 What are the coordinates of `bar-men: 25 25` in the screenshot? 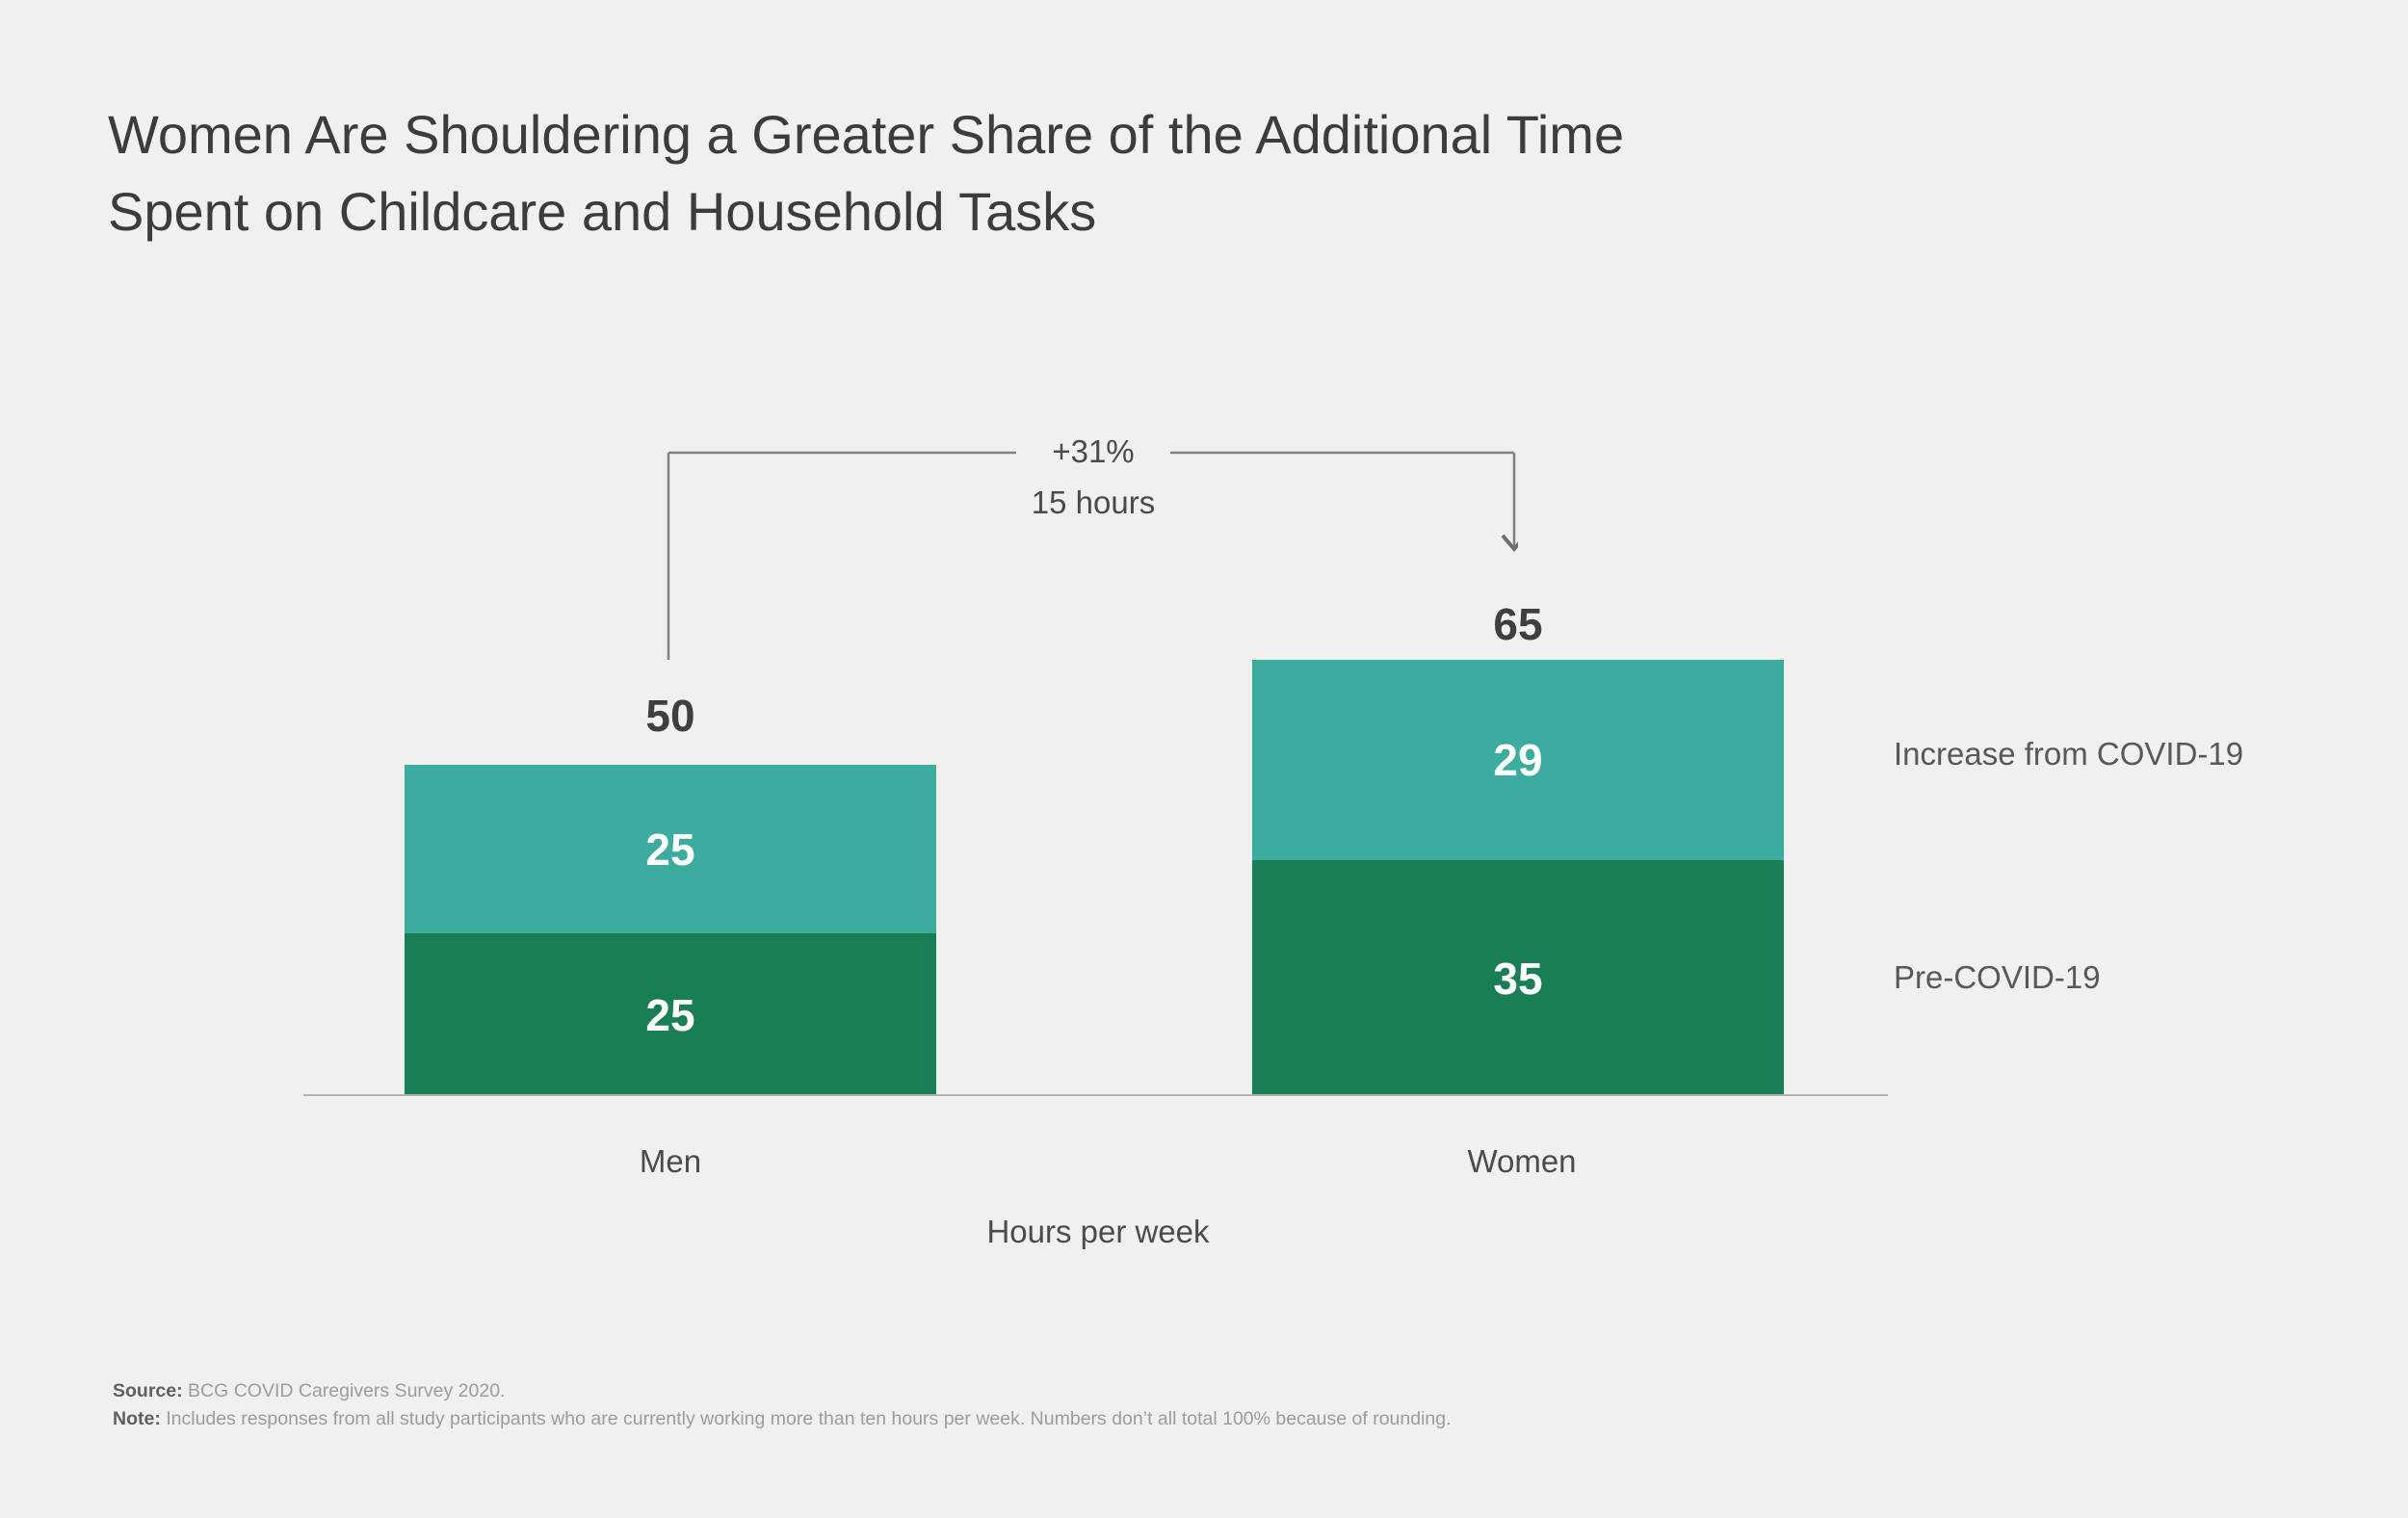 It's located at (670, 930).